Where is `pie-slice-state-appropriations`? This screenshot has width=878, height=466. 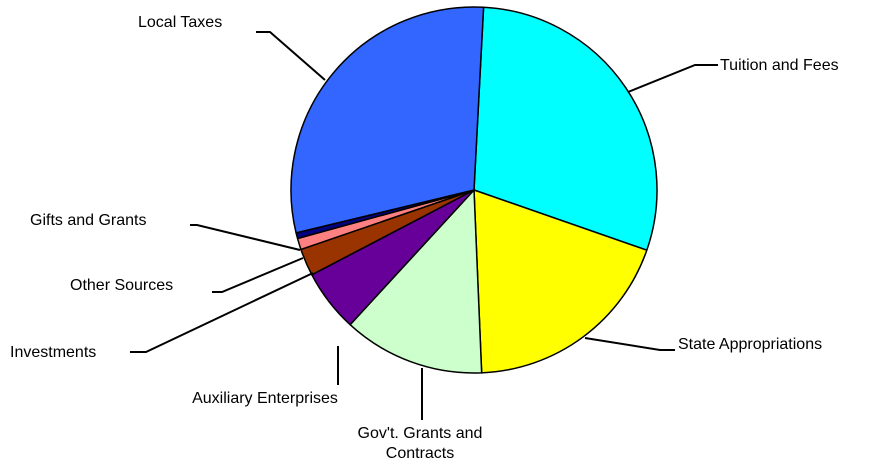 pie-slice-state-appropriations is located at coordinates (560, 281).